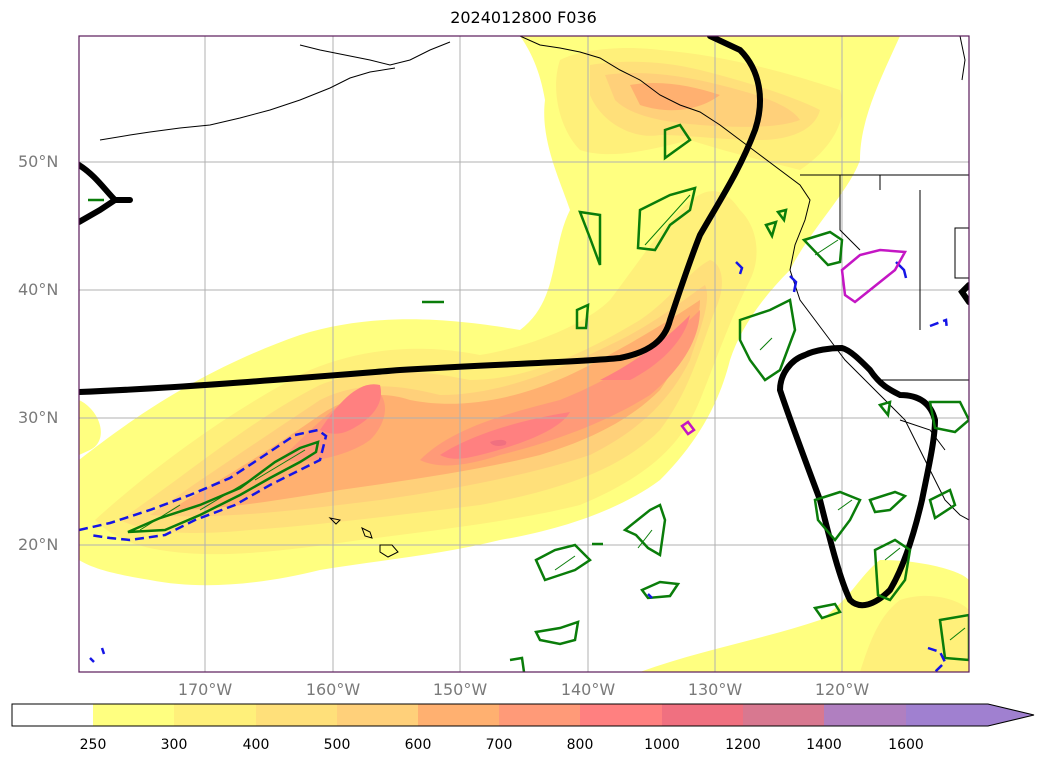  Describe the element at coordinates (499, 745) in the screenshot. I see `colorbar-label-700: 700` at that location.